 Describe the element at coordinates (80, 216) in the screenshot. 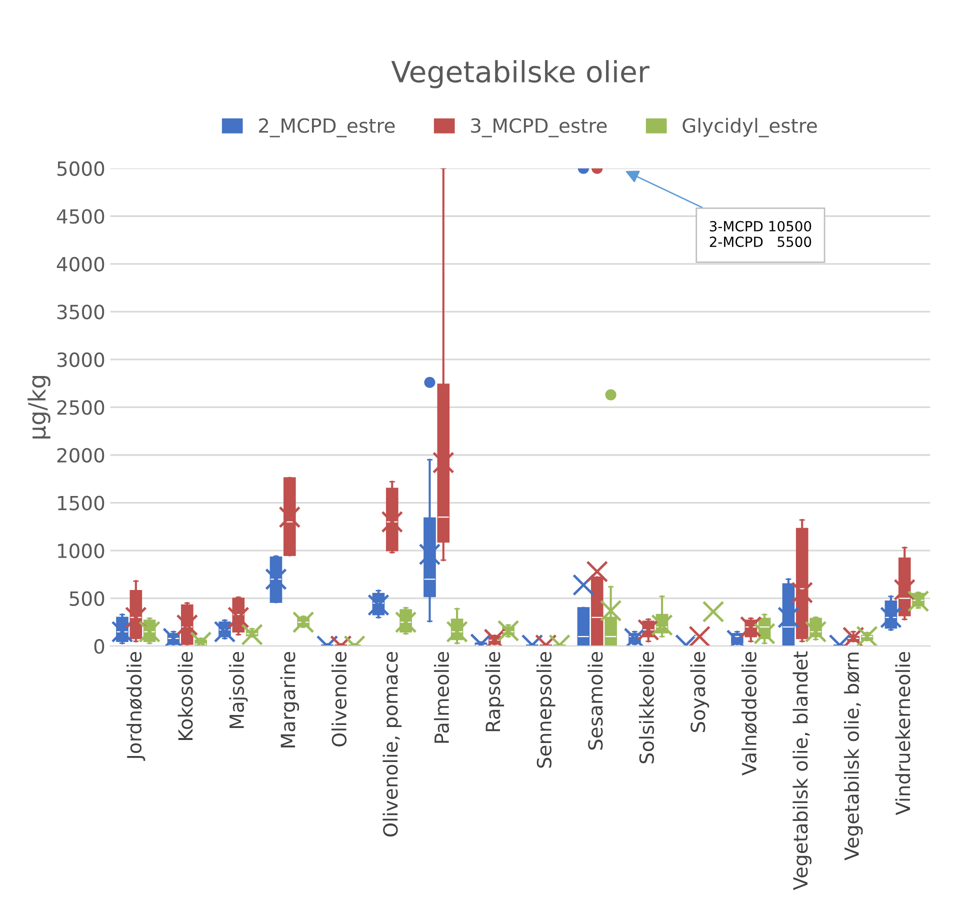

I see `y-tick-label: 4500` at that location.